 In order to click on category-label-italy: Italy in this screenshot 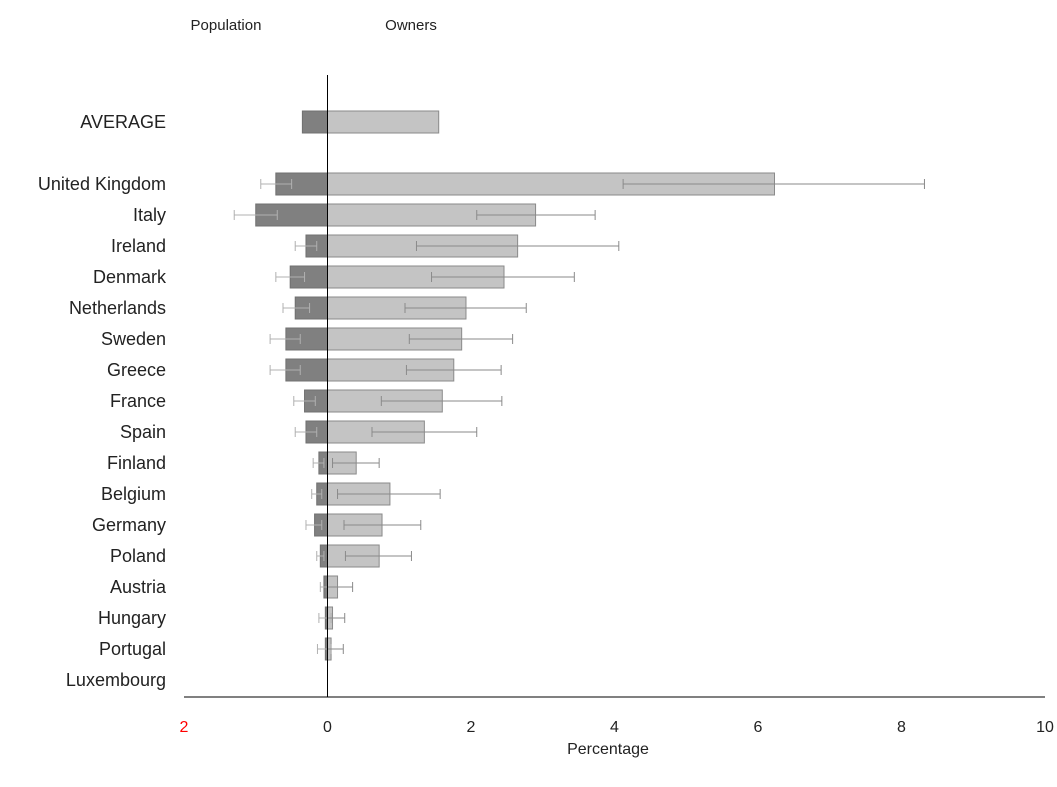, I will do `click(149, 215)`.